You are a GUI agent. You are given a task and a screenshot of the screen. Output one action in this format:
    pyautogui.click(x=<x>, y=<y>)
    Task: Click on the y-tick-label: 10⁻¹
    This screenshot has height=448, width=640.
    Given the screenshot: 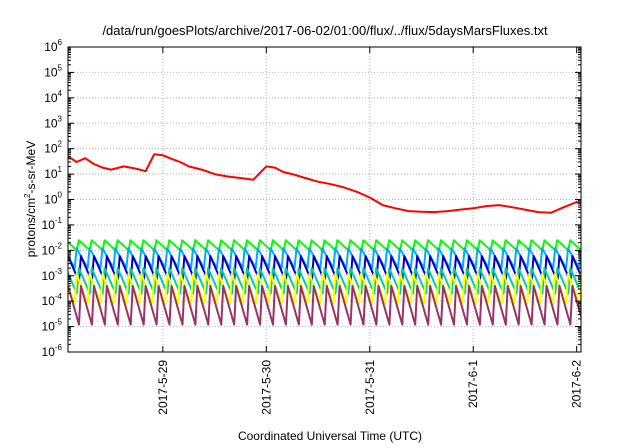 What is the action you would take?
    pyautogui.click(x=52, y=224)
    